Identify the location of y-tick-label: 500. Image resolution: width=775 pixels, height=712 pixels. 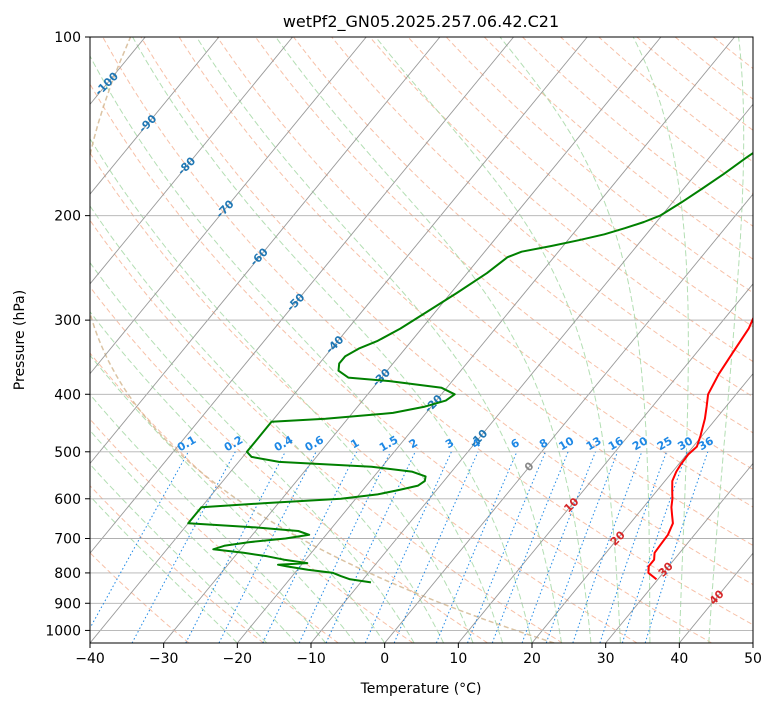
(67, 453).